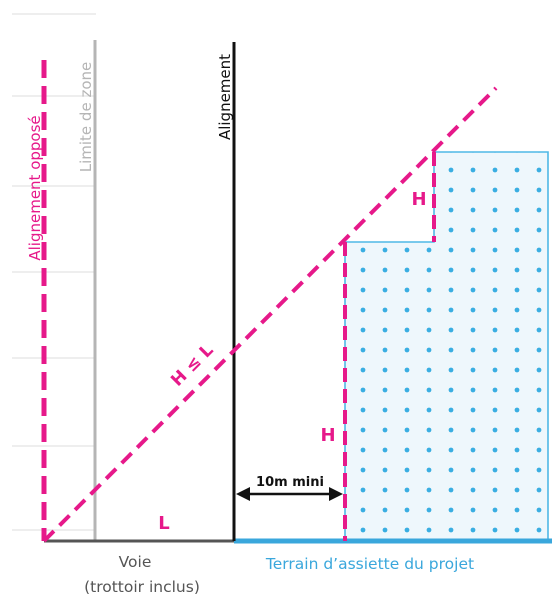 This screenshot has height=605, width=552. What do you see at coordinates (369, 564) in the screenshot?
I see `terrain-label: Terrain d’assiette du projet` at bounding box center [369, 564].